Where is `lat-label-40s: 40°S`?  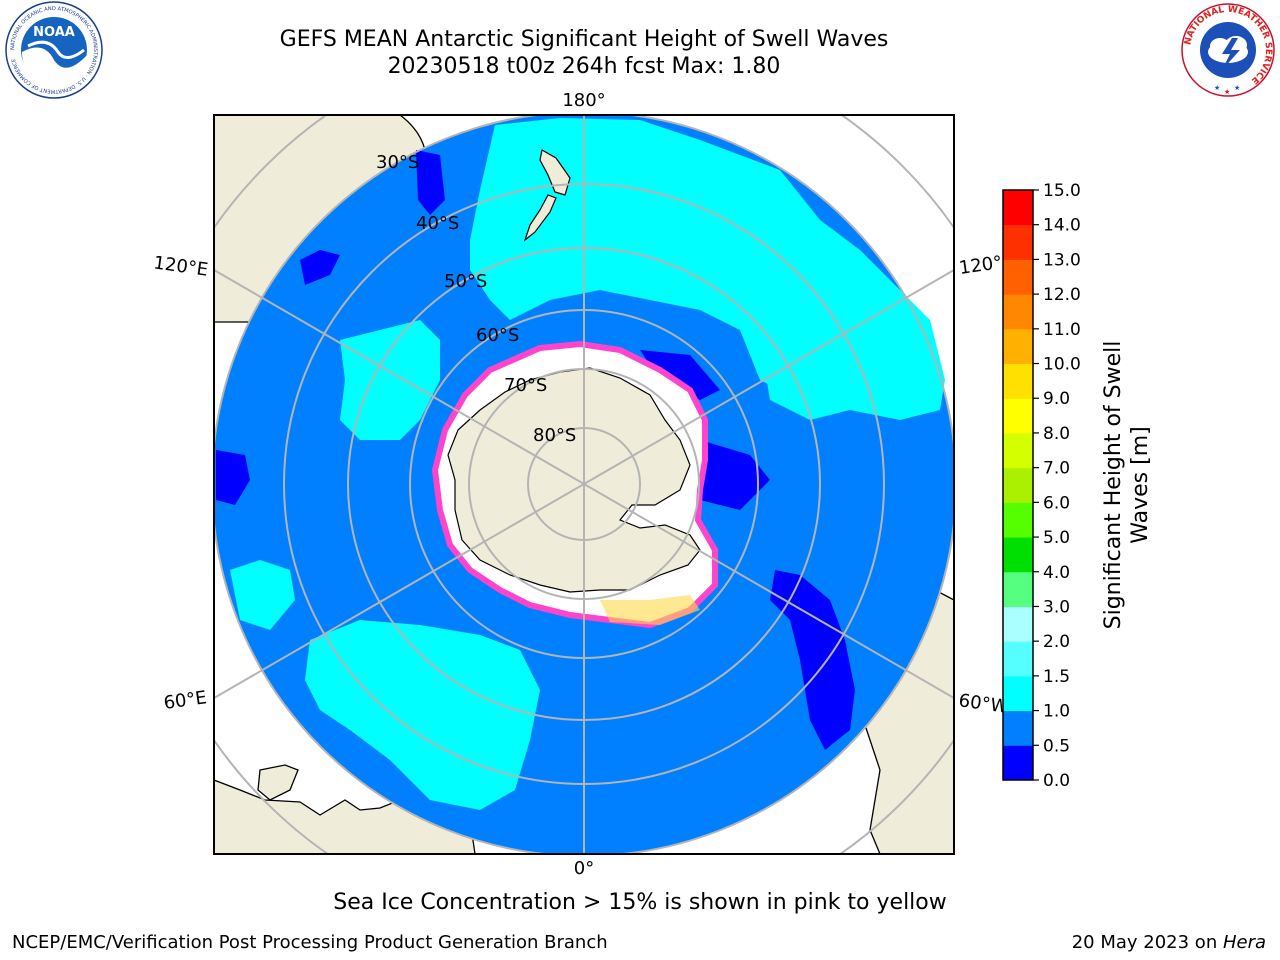
lat-label-40s: 40°S is located at coordinates (437, 223).